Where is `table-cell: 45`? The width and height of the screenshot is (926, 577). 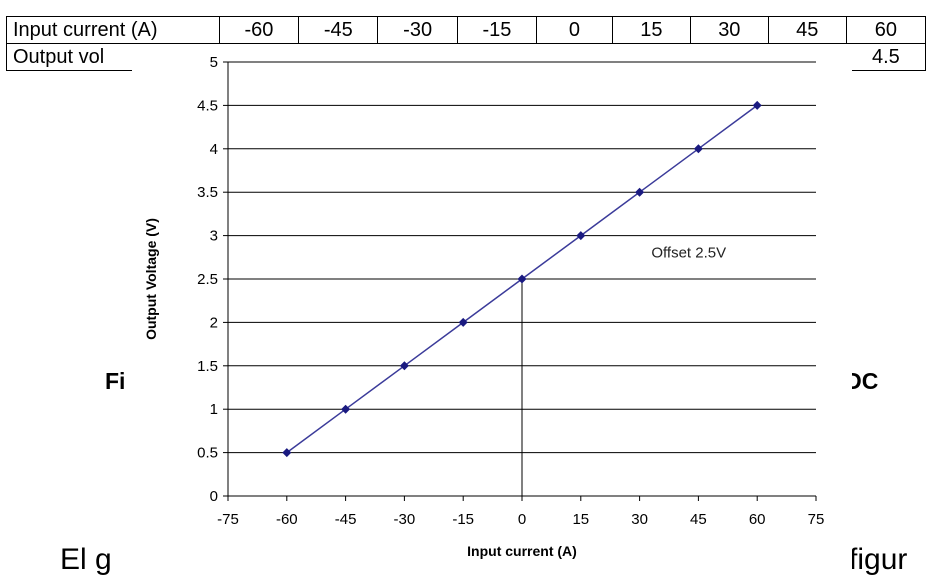 table-cell: 45 is located at coordinates (807, 30).